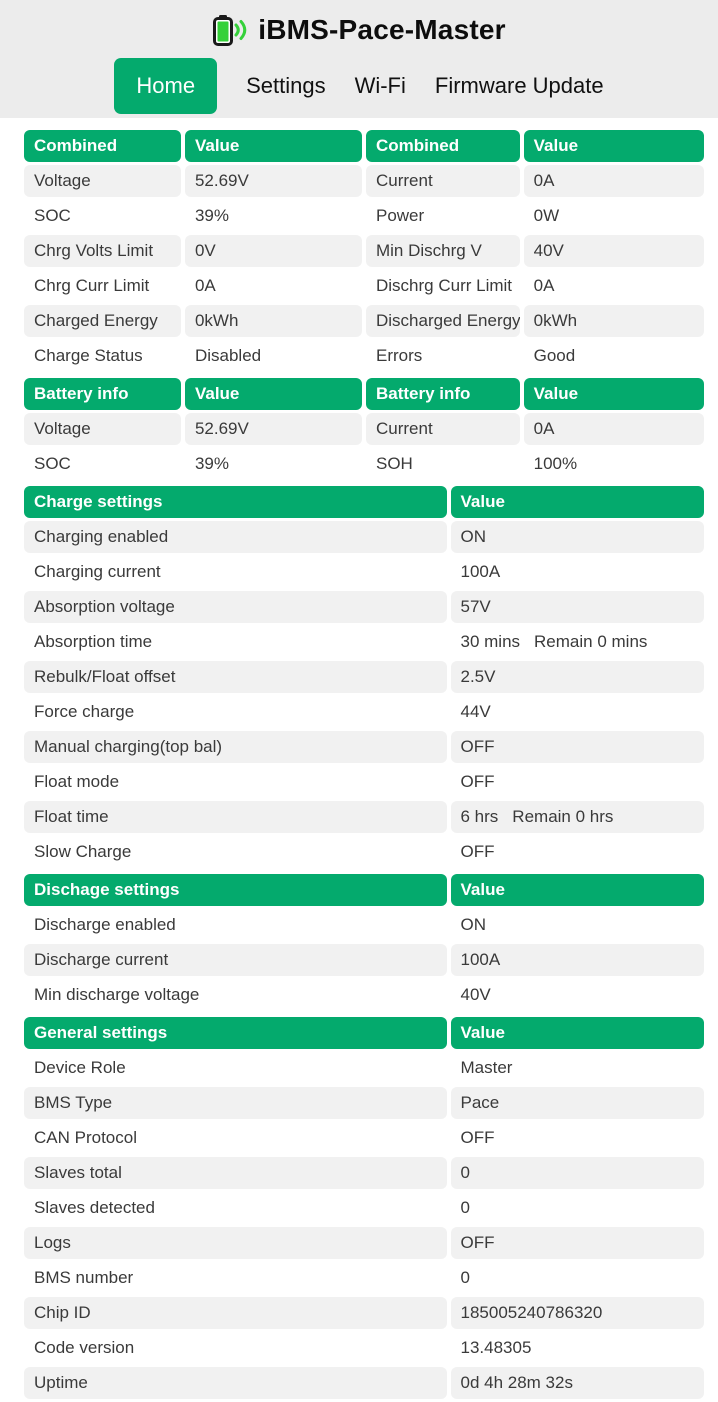  What do you see at coordinates (577, 712) in the screenshot?
I see `cell-value: 44V` at bounding box center [577, 712].